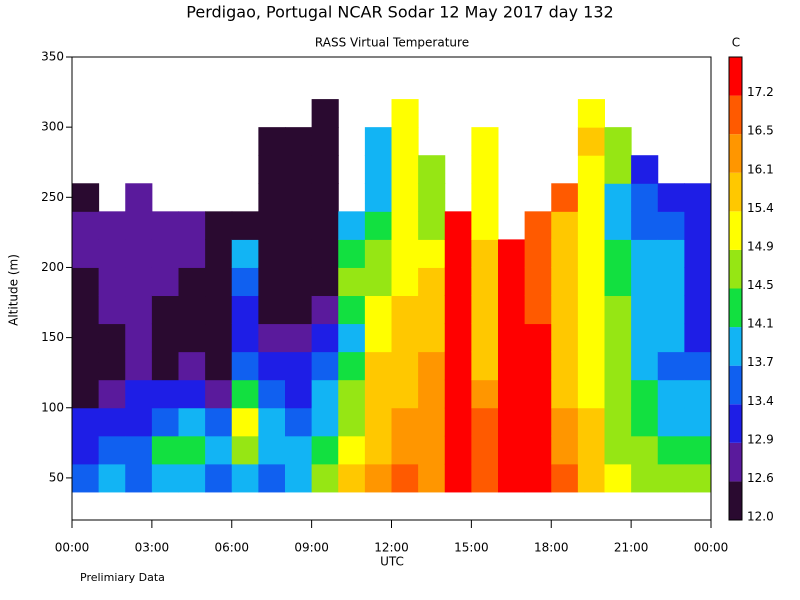 Image resolution: width=800 pixels, height=600 pixels. I want to click on x-tick-label: 12:00, so click(391, 548).